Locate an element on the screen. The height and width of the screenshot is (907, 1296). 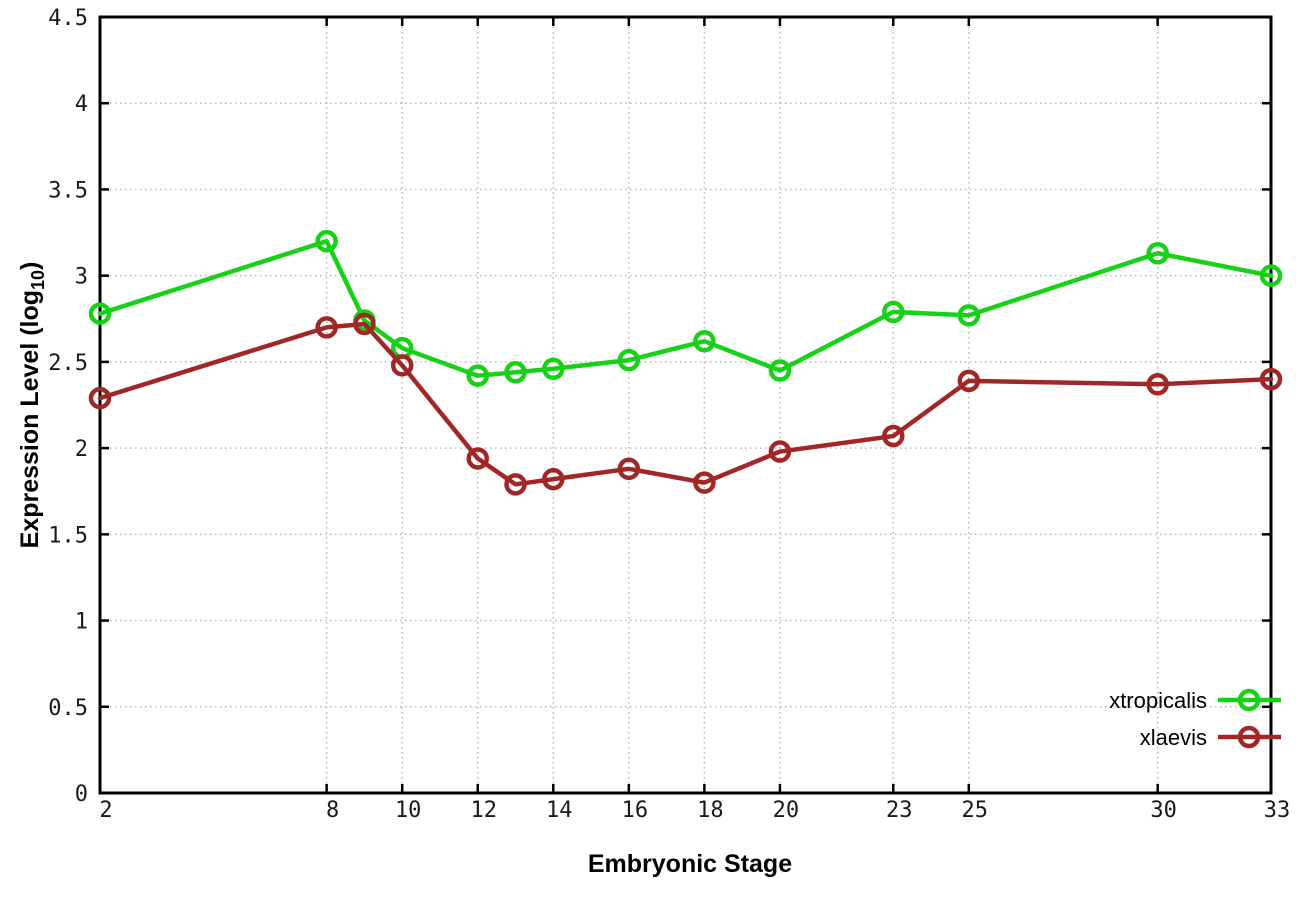
y-axis-title: Expression Level (log10) is located at coordinates (32, 405).